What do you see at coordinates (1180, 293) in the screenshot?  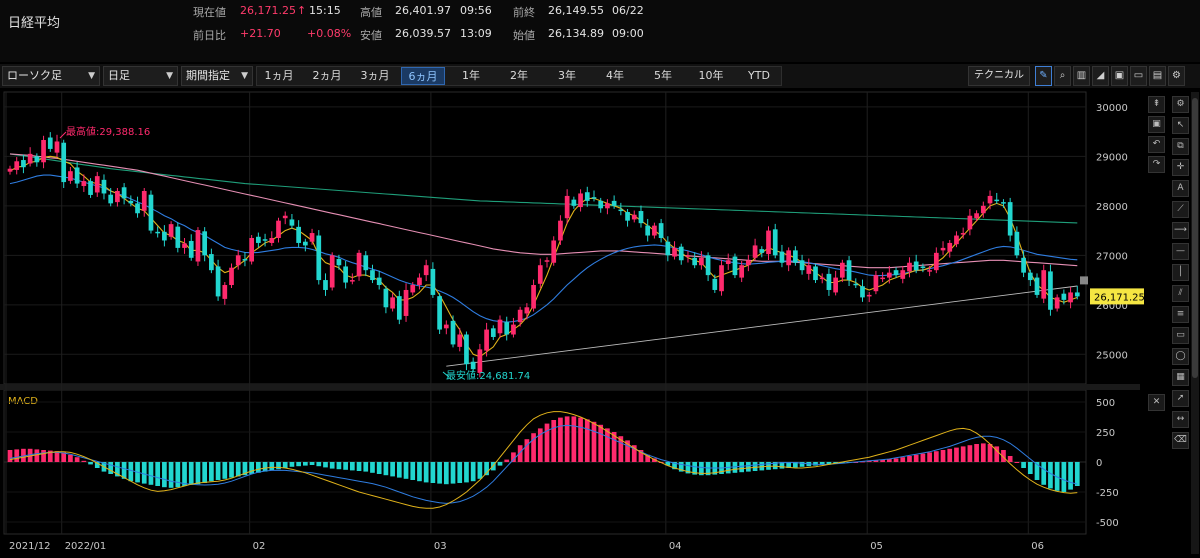 I see `channel-icon: ⫽` at bounding box center [1180, 293].